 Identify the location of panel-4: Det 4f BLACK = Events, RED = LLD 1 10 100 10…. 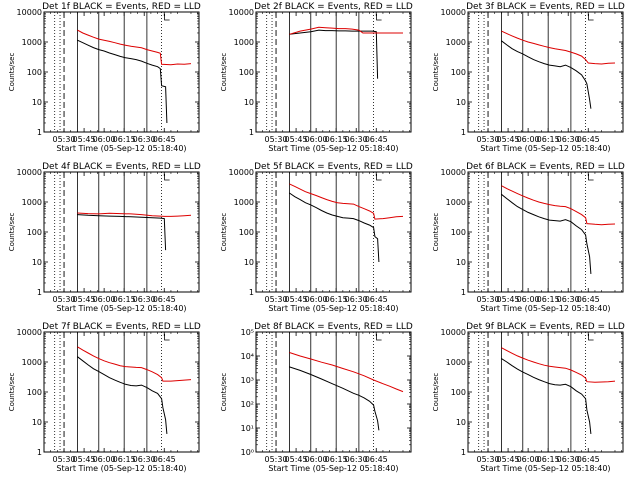
(104, 237).